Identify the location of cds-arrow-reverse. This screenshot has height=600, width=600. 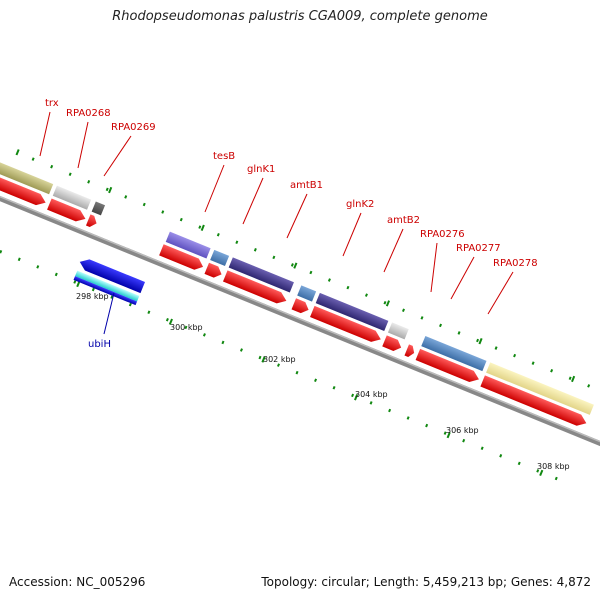
(112, 276).